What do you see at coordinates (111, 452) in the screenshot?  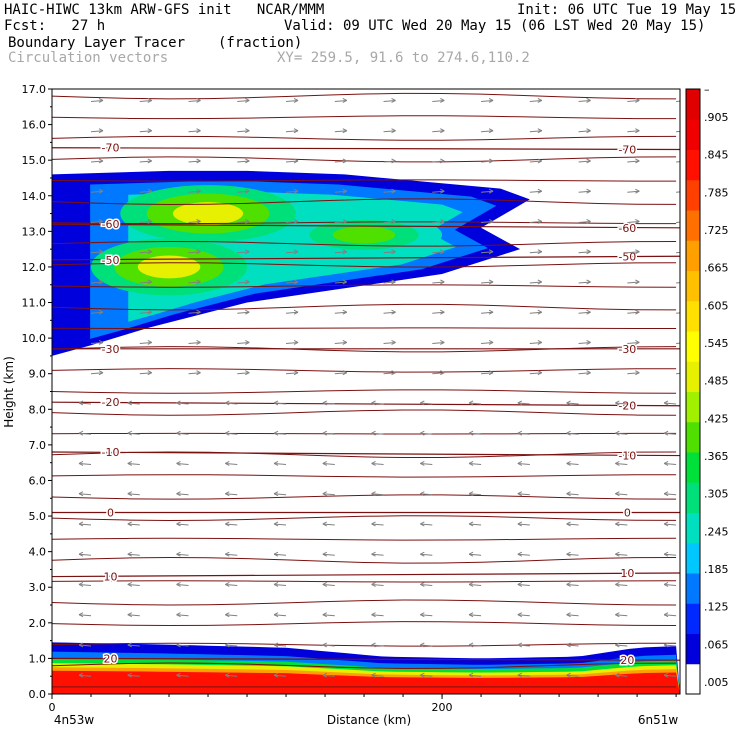 I see `isotherm-label: -10` at bounding box center [111, 452].